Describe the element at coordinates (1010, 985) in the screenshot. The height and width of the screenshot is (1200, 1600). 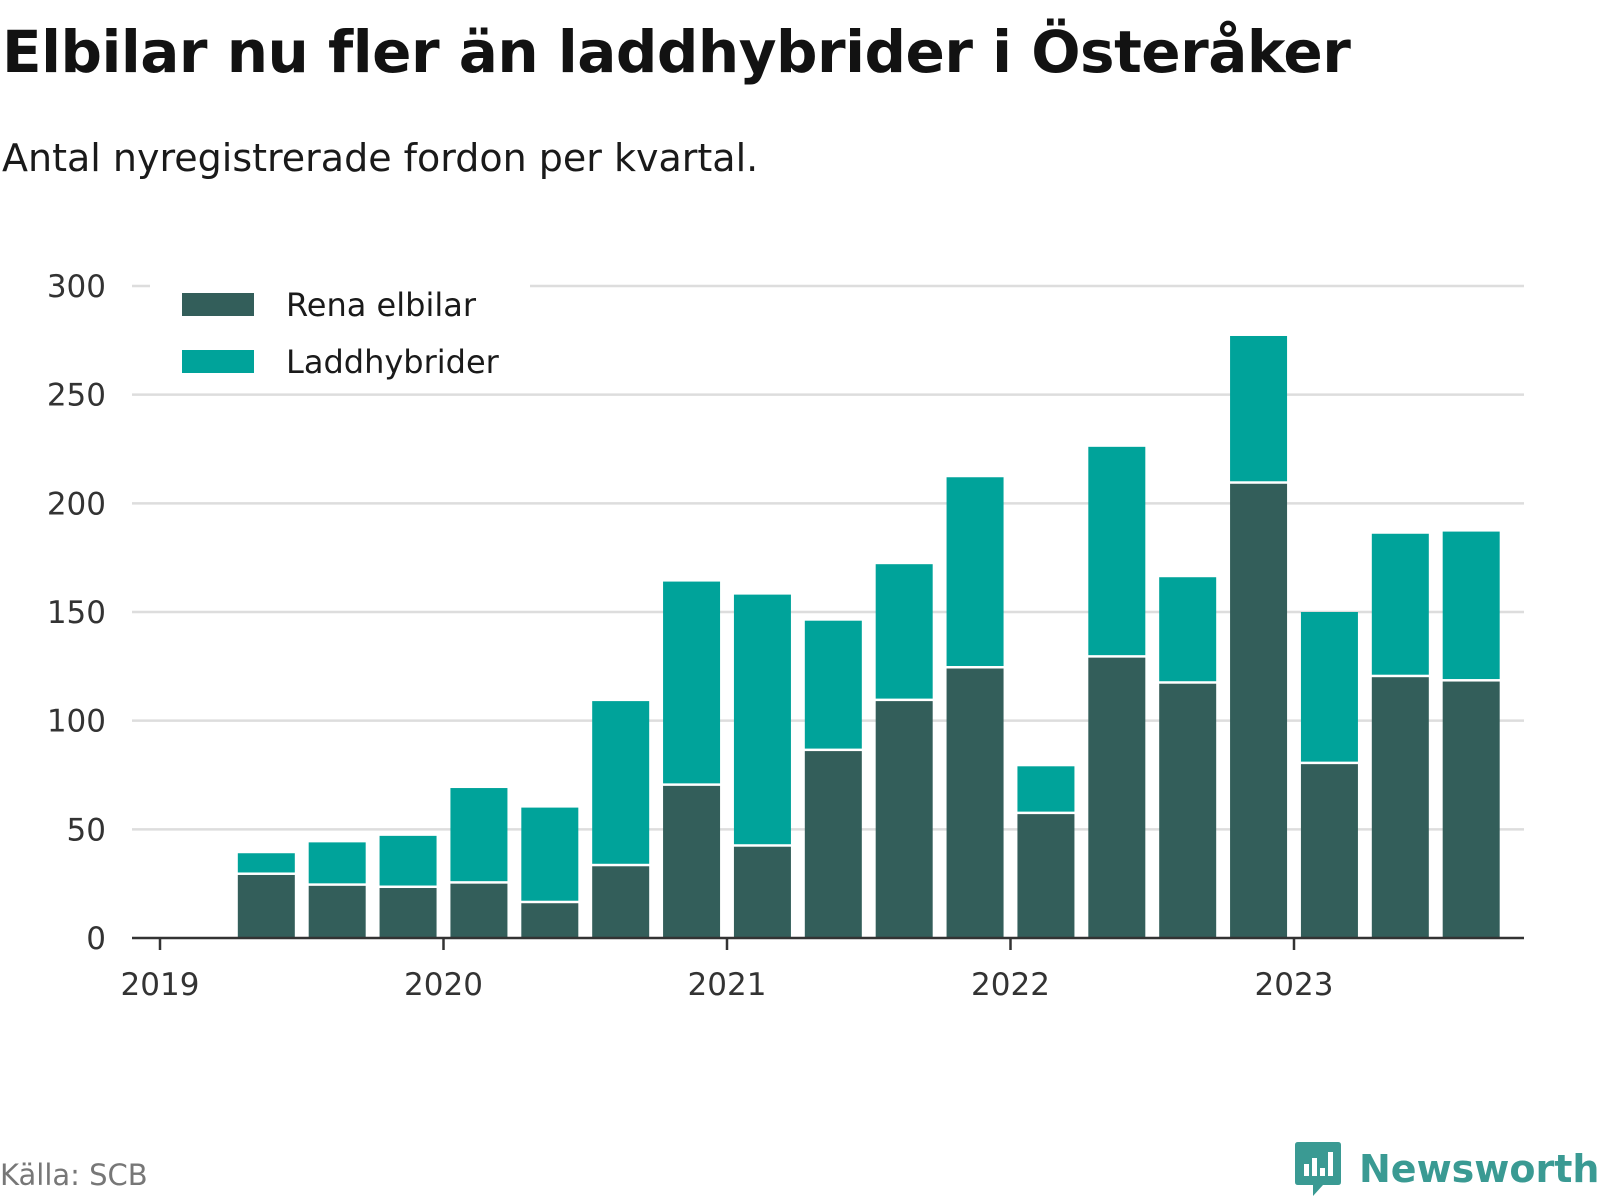
I see `x-tick-label: 2022` at that location.